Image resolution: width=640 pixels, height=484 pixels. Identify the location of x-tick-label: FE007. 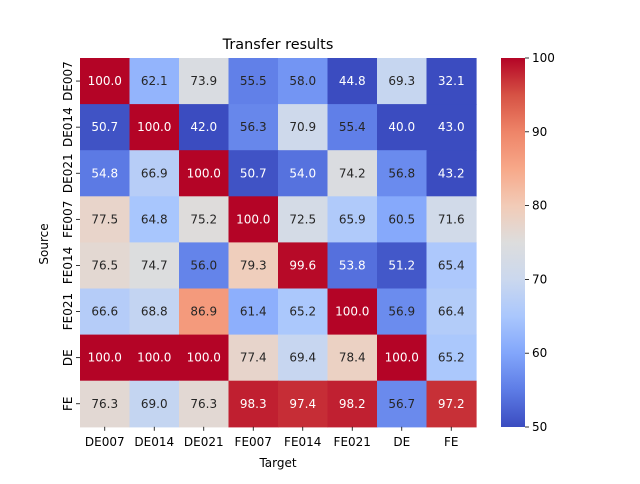
(253, 442).